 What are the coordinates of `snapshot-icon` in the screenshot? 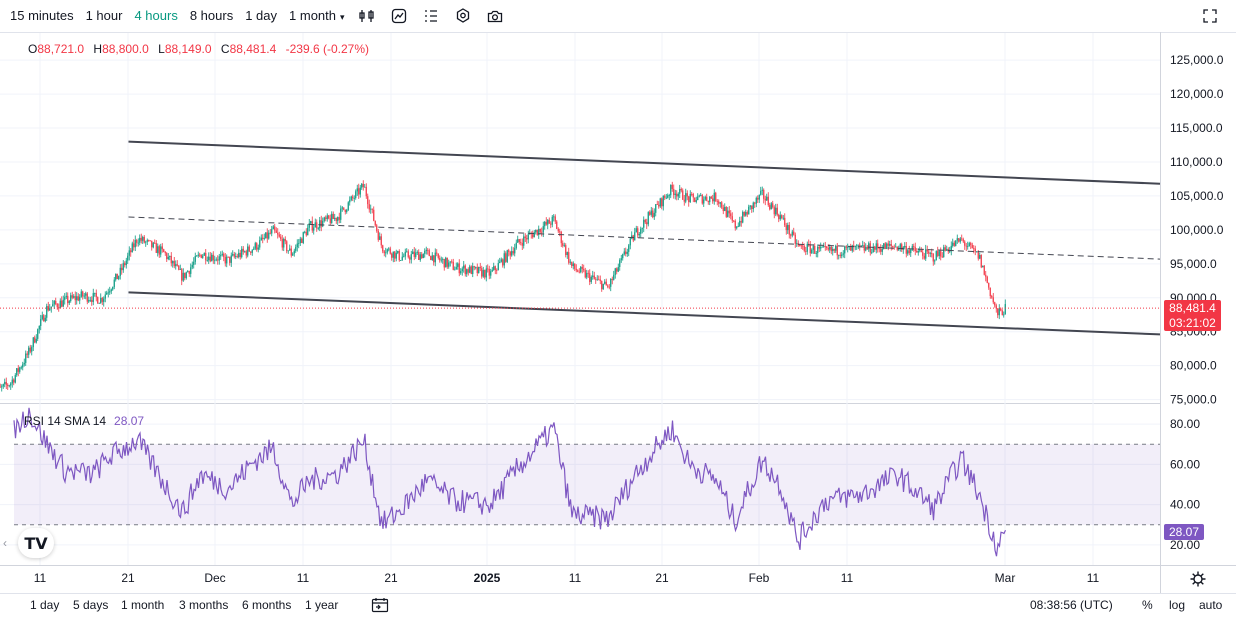 It's located at (495, 16).